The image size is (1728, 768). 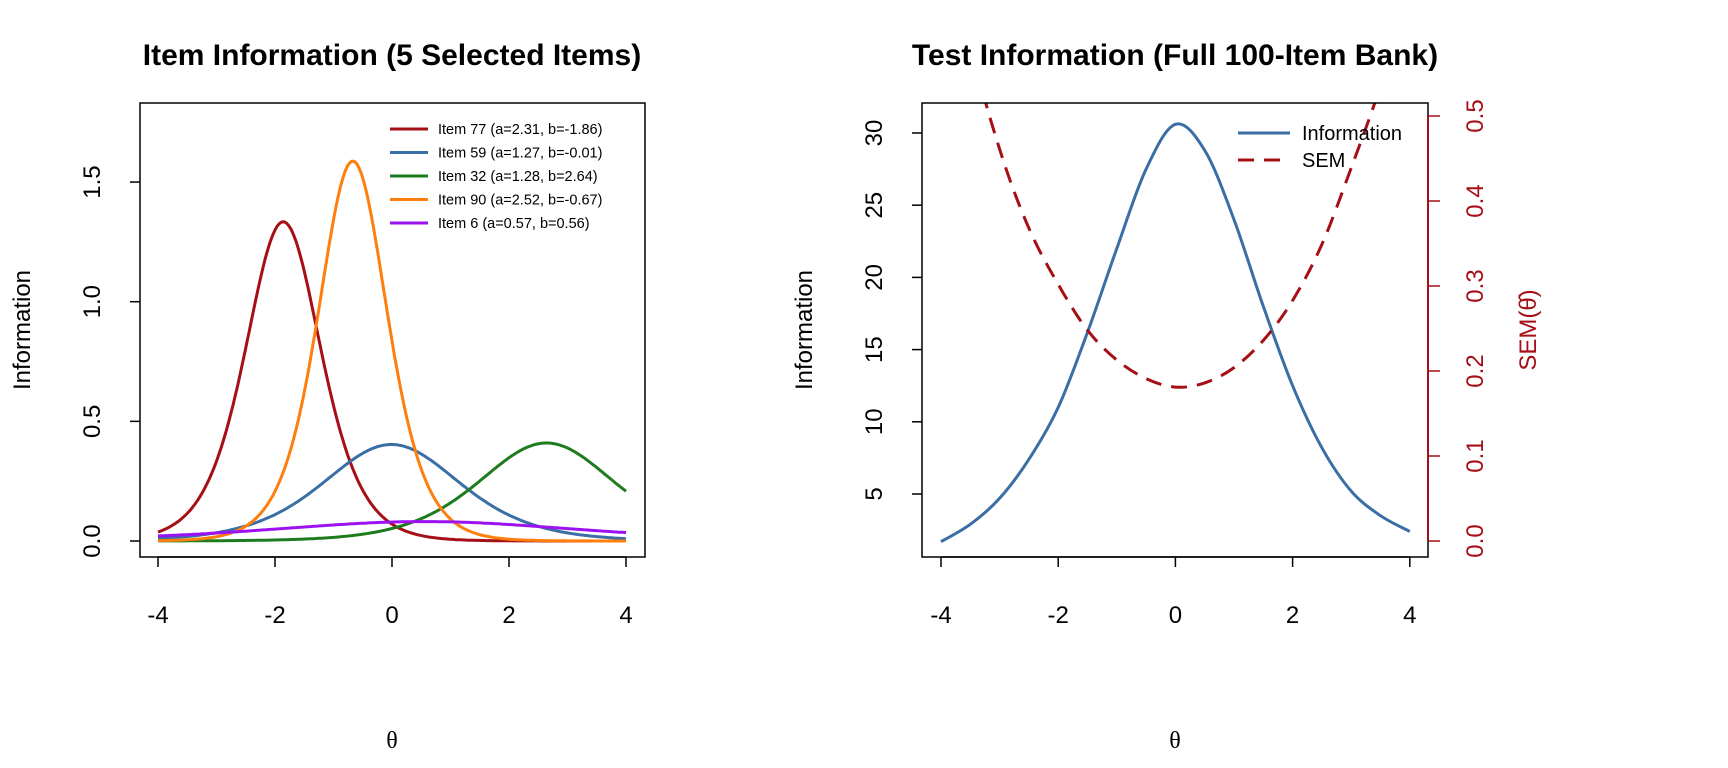 What do you see at coordinates (1475, 455) in the screenshot?
I see `sem-tick-label: 0.1` at bounding box center [1475, 455].